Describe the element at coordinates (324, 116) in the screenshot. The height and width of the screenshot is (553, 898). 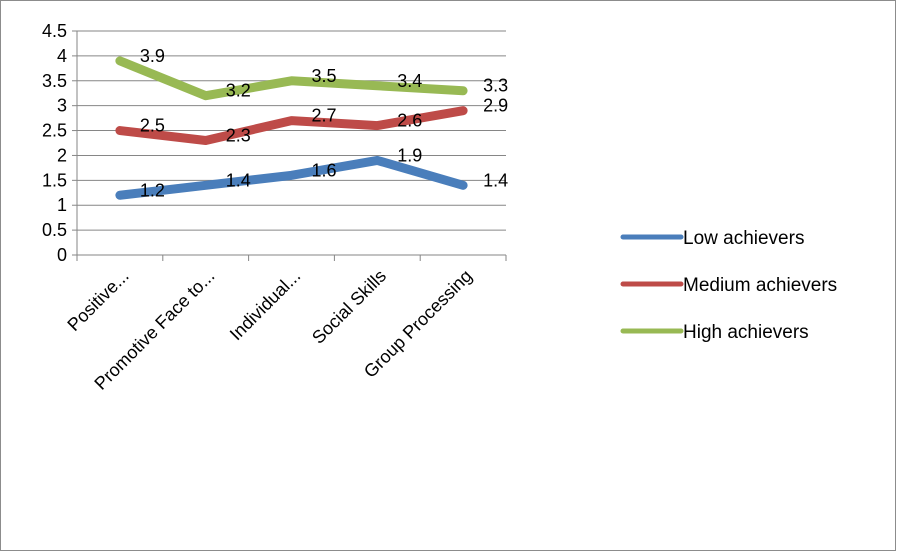
I see `data-label: 2.7` at that location.